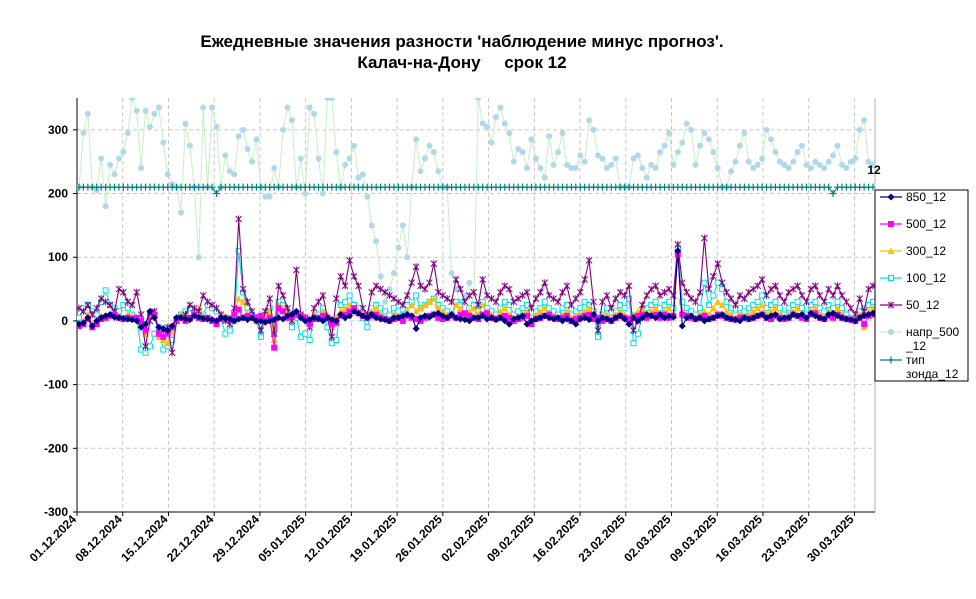  Describe the element at coordinates (926, 251) in the screenshot. I see `legend-label: 300_12` at that location.